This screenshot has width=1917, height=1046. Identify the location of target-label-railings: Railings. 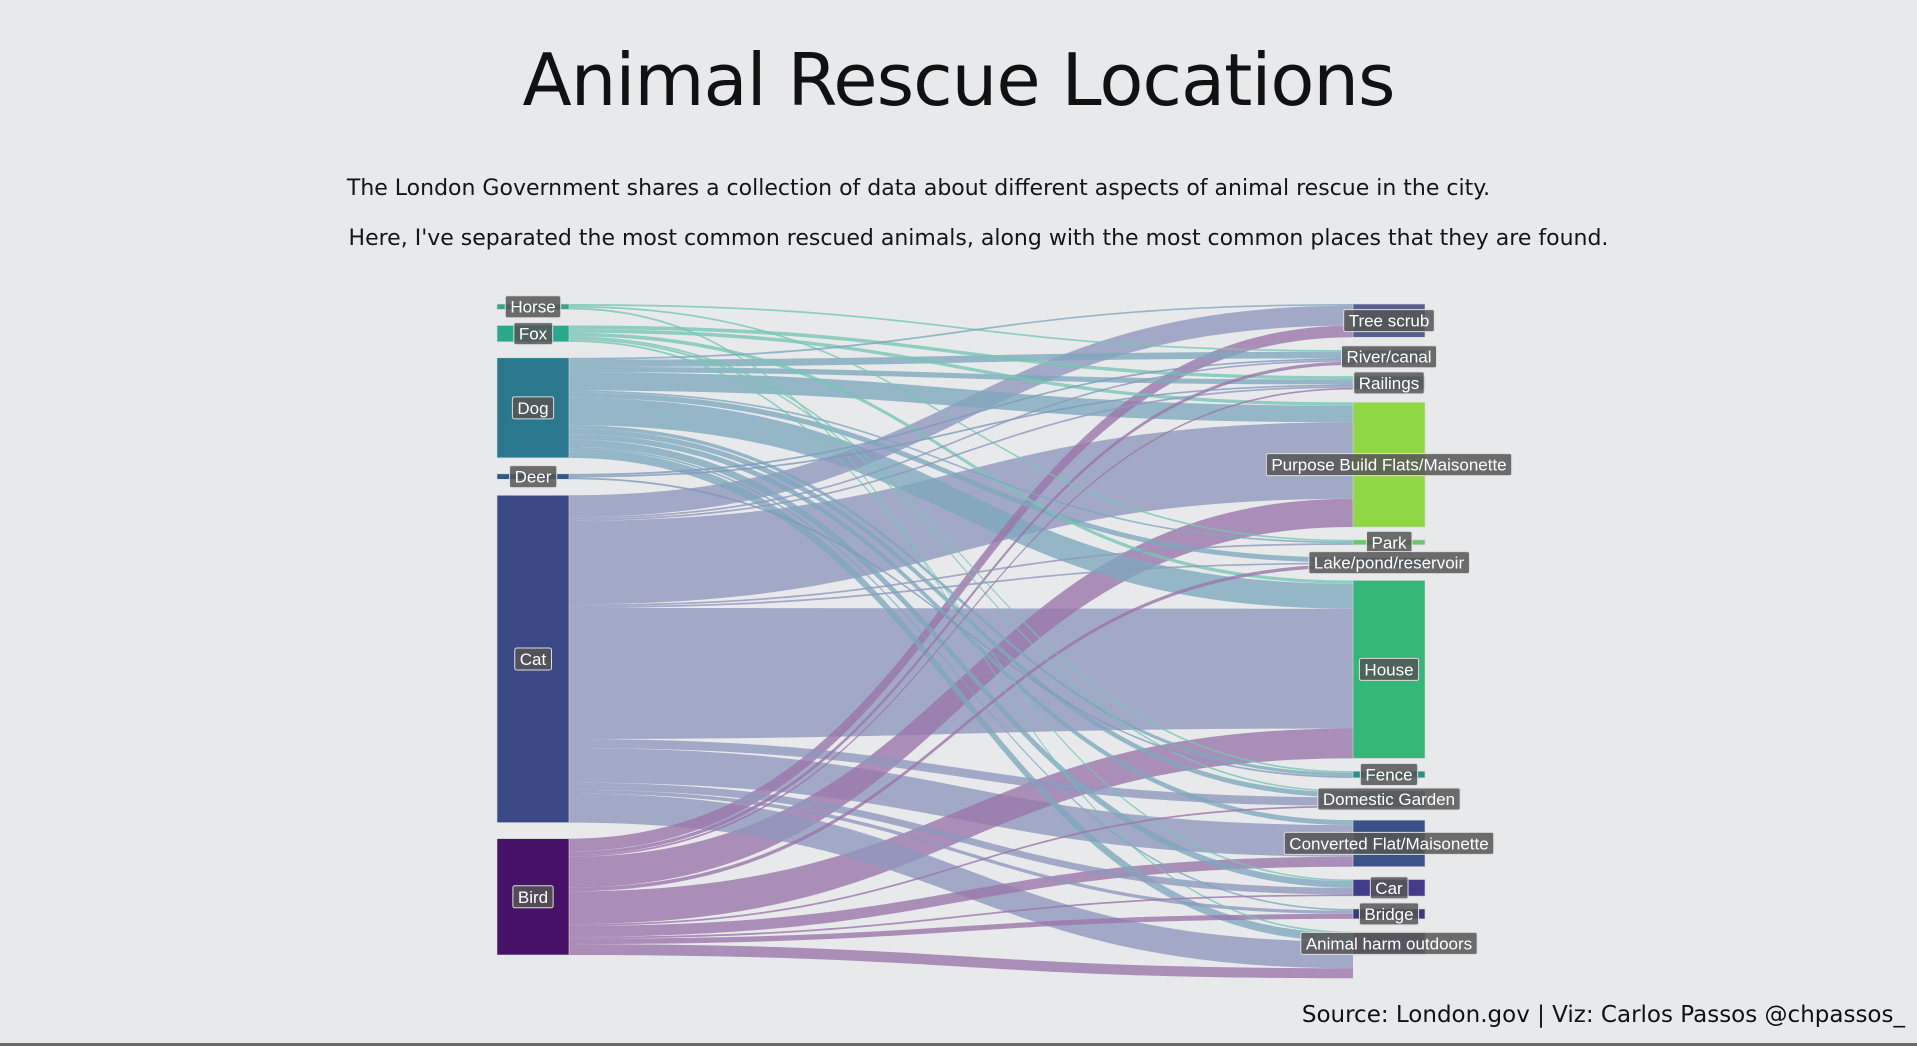
(1389, 383).